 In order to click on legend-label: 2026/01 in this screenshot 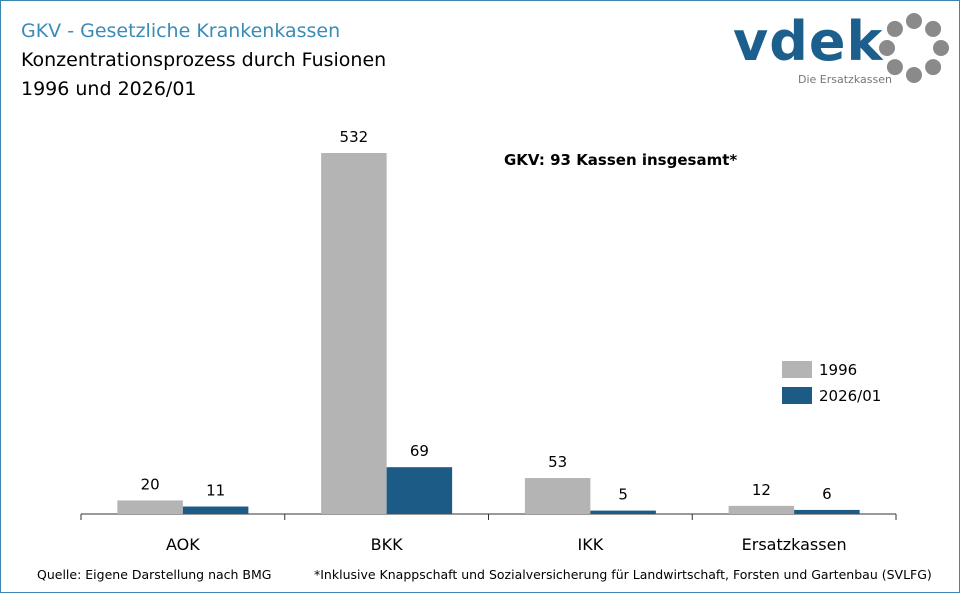, I will do `click(850, 396)`.